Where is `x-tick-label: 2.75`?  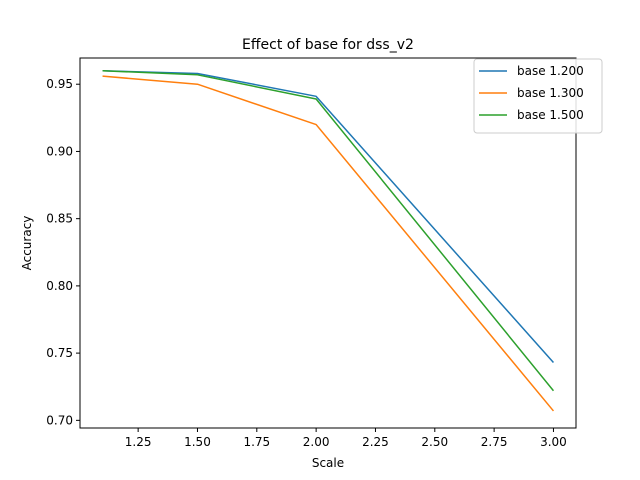
x-tick-label: 2.75 is located at coordinates (494, 442).